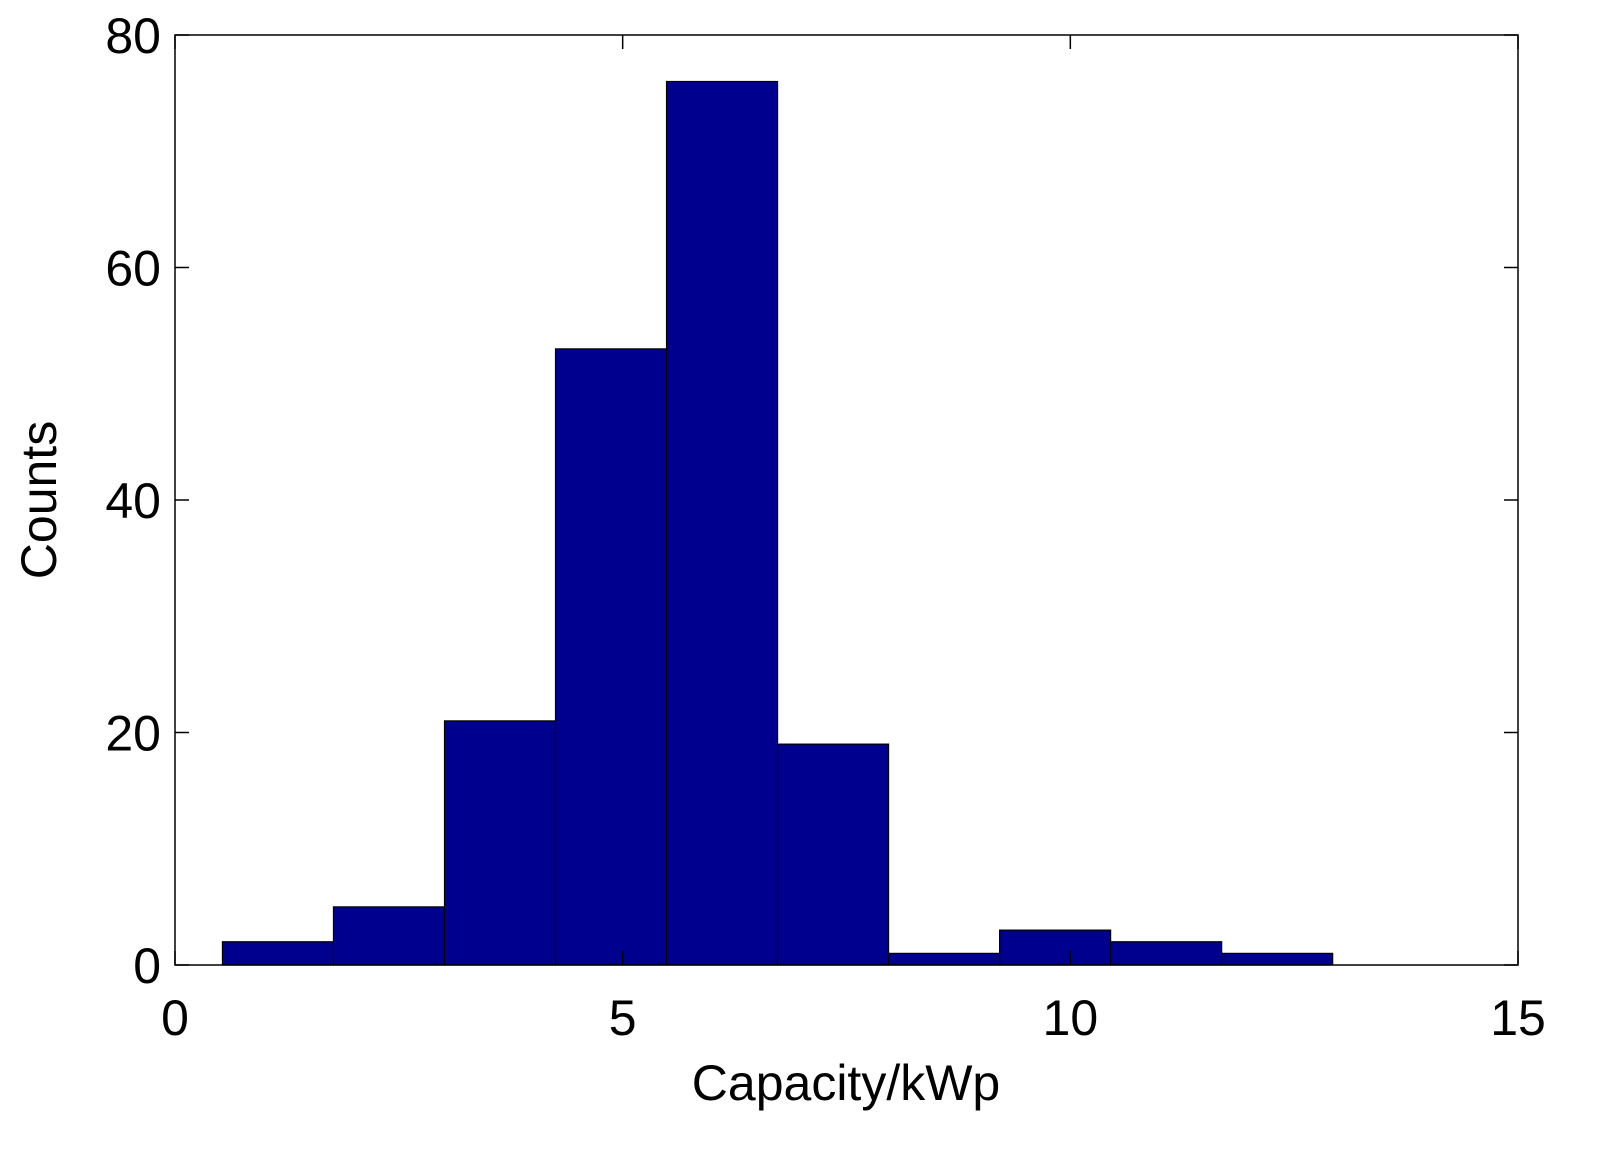  What do you see at coordinates (846, 1083) in the screenshot?
I see `x-axis-label: Capacity/kWp` at bounding box center [846, 1083].